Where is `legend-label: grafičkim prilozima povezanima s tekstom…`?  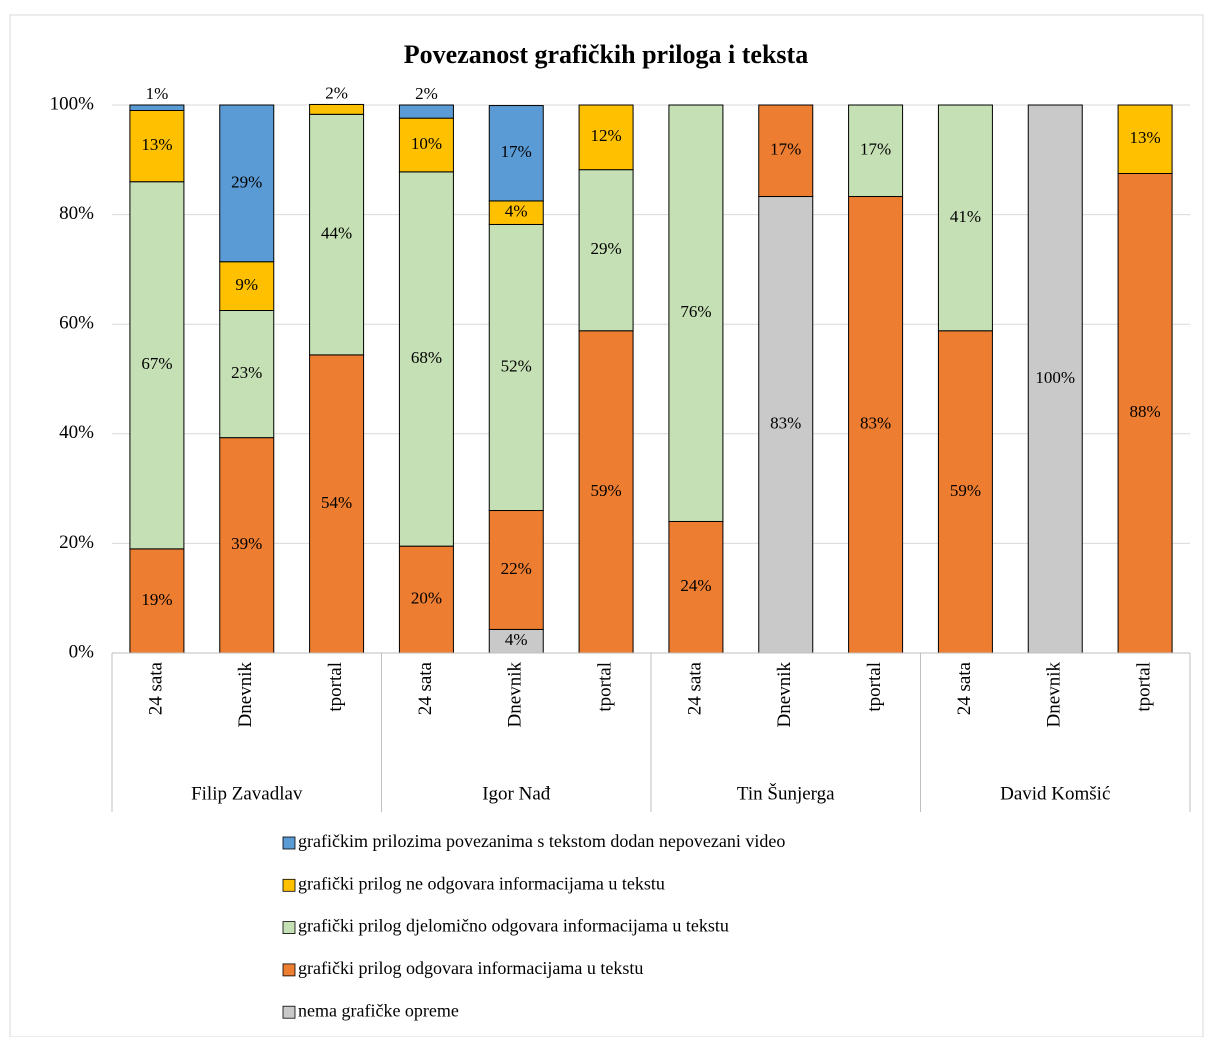
legend-label: grafičkim prilozima povezanima s tekstom… is located at coordinates (541, 841).